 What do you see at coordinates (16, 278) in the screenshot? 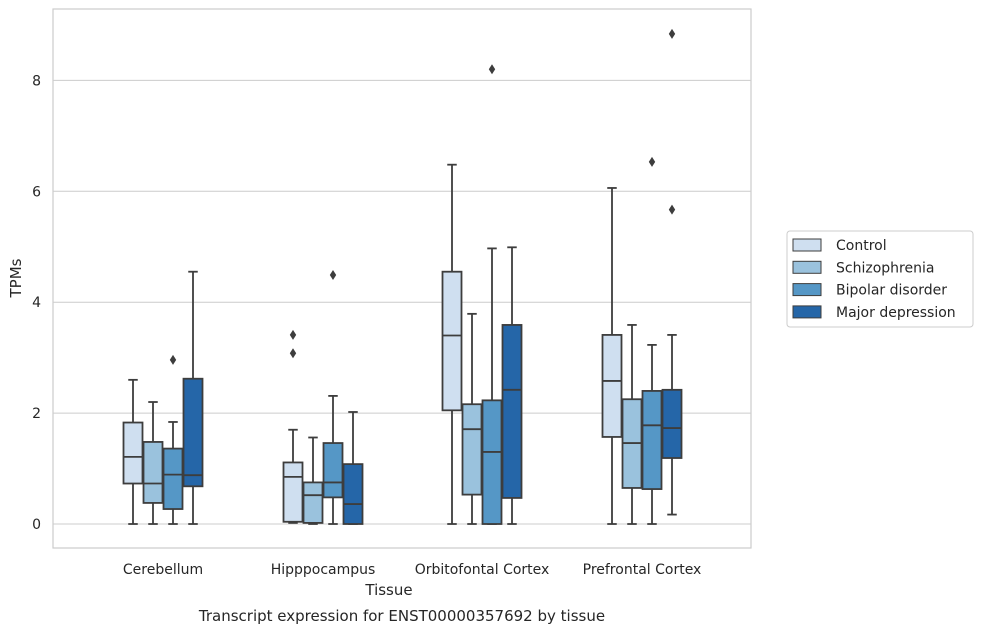
I see `y-axis-label: TPMs` at bounding box center [16, 278].